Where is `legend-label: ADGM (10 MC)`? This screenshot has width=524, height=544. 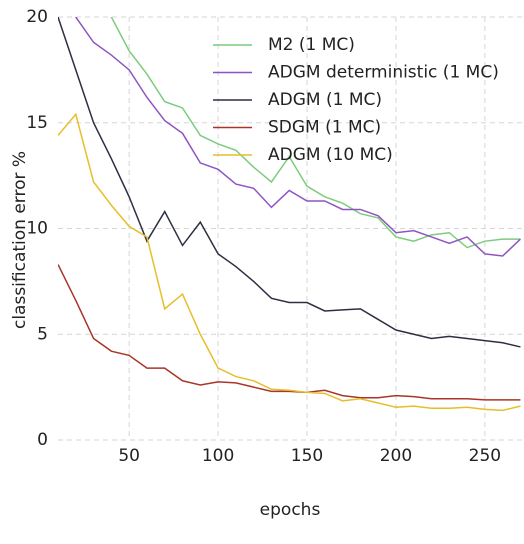
legend-label: ADGM (10 MC) is located at coordinates (330, 155).